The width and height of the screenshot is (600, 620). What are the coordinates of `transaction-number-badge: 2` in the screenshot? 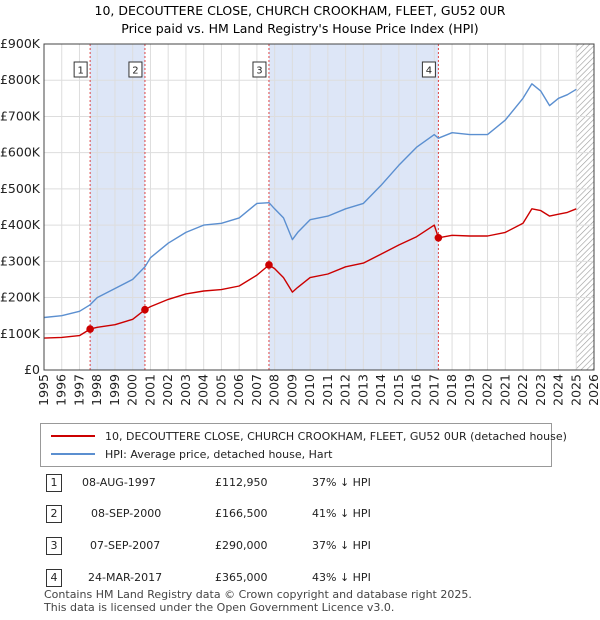 It's located at (54, 514).